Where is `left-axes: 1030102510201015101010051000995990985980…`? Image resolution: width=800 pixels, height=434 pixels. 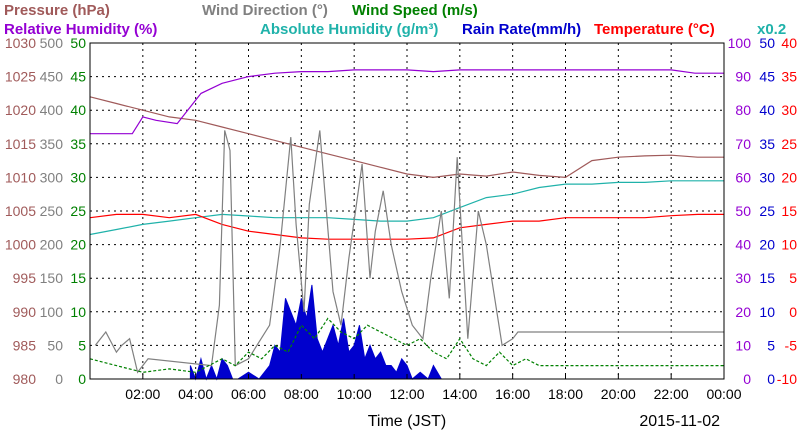
left-axes: 1030102510201015101010051000995990985980… is located at coordinates (45, 211).